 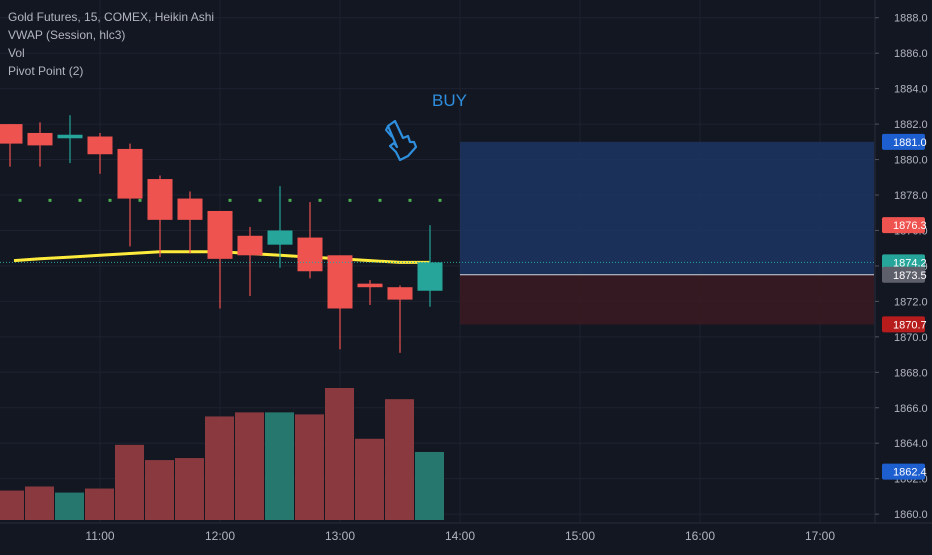 I want to click on price-tick-label: 1878.0, so click(x=911, y=196).